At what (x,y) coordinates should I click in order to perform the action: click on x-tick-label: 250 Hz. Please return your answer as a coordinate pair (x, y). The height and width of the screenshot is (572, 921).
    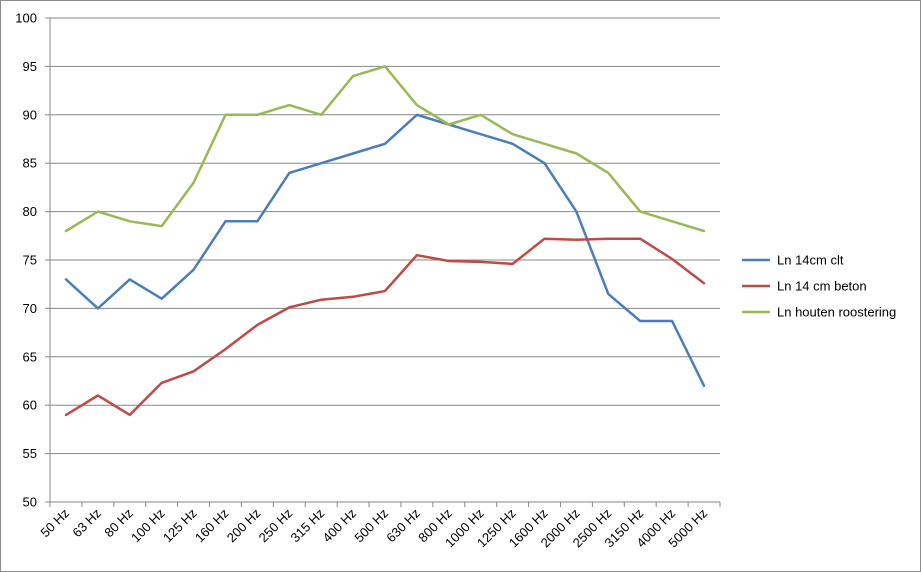
    Looking at the image, I should click on (276, 526).